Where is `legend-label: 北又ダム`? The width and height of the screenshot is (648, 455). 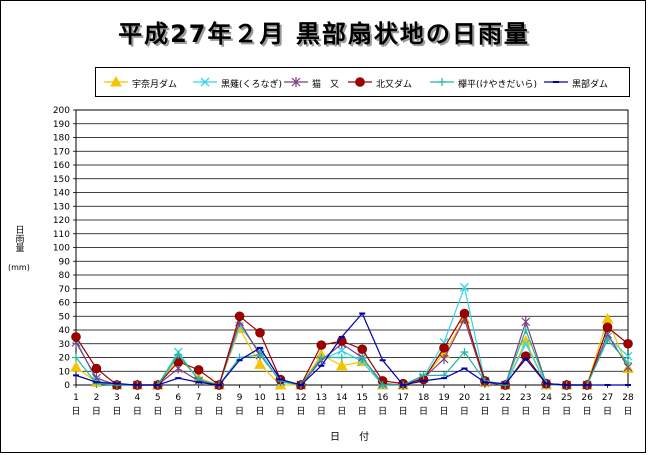
legend-label: 北又ダム is located at coordinates (394, 85).